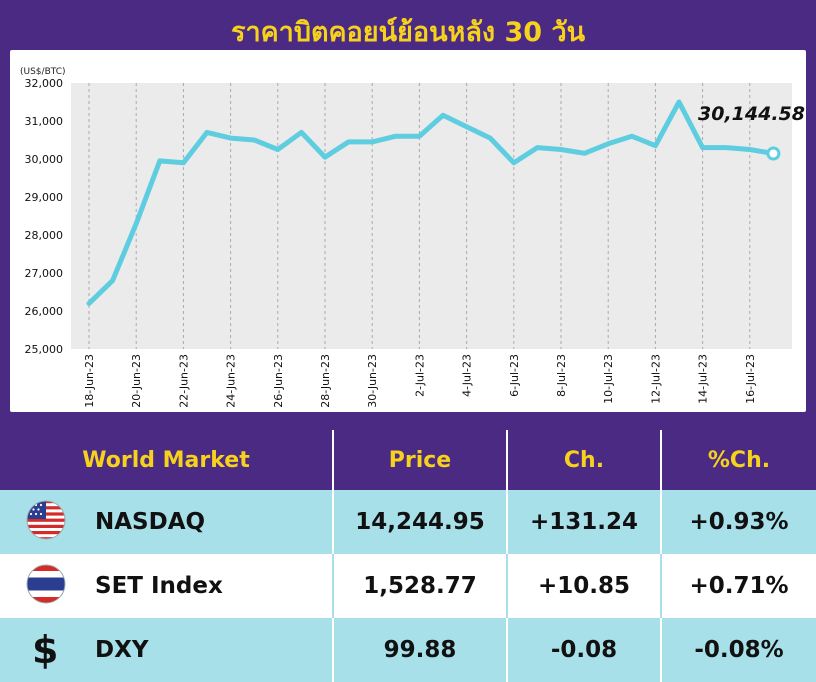 This screenshot has height=682, width=816. I want to click on row-change: +131.24, so click(585, 522).